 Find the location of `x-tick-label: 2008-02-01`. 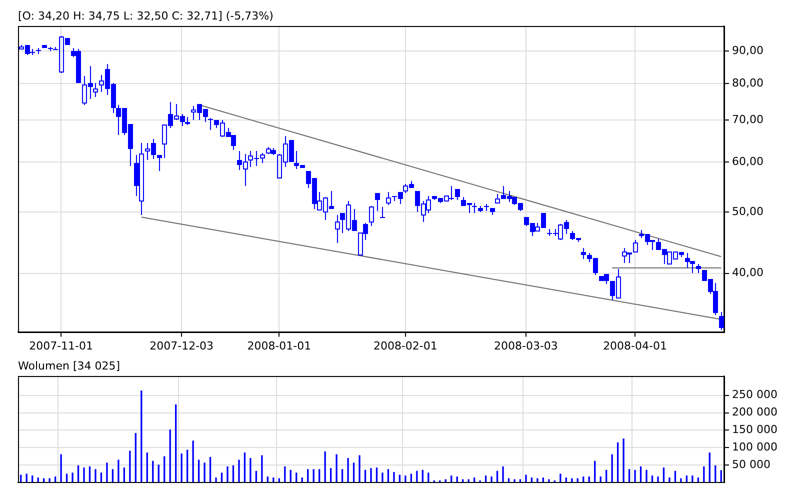

x-tick-label: 2008-02-01 is located at coordinates (405, 345).